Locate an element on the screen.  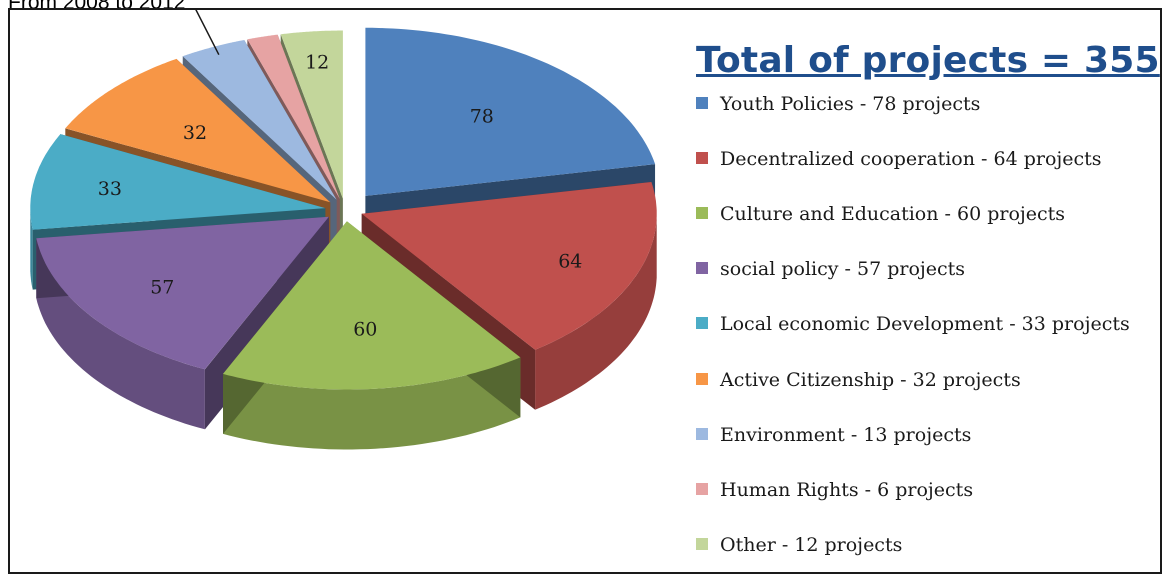
legend-label: Decentralized cooperation - 64 projects is located at coordinates (911, 159).